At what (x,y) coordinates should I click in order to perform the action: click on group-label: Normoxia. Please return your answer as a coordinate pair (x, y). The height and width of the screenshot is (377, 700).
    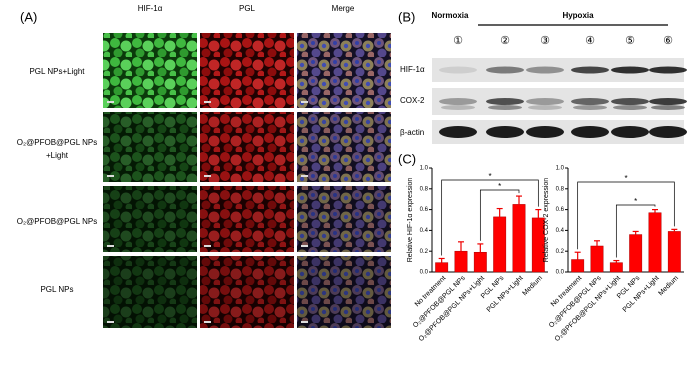
    Looking at the image, I should click on (450, 15).